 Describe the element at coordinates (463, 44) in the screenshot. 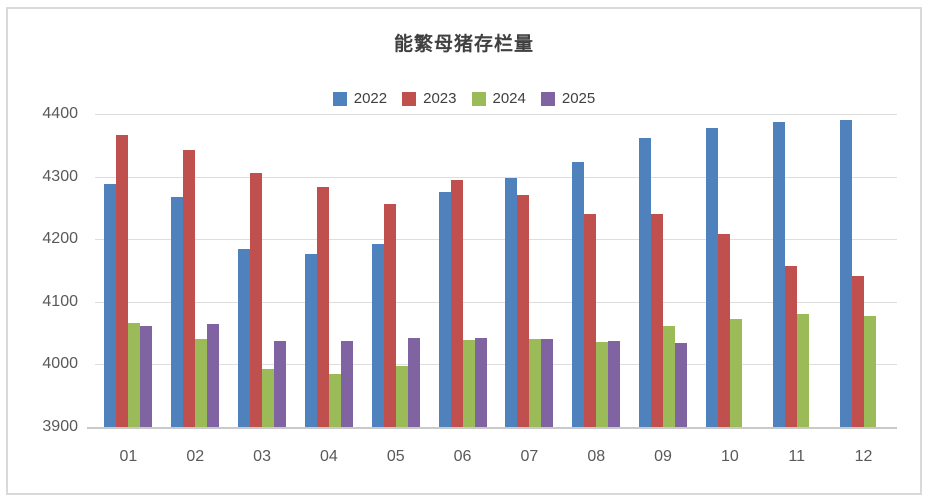

I see `chart-title: 能繁母猪存栏量` at that location.